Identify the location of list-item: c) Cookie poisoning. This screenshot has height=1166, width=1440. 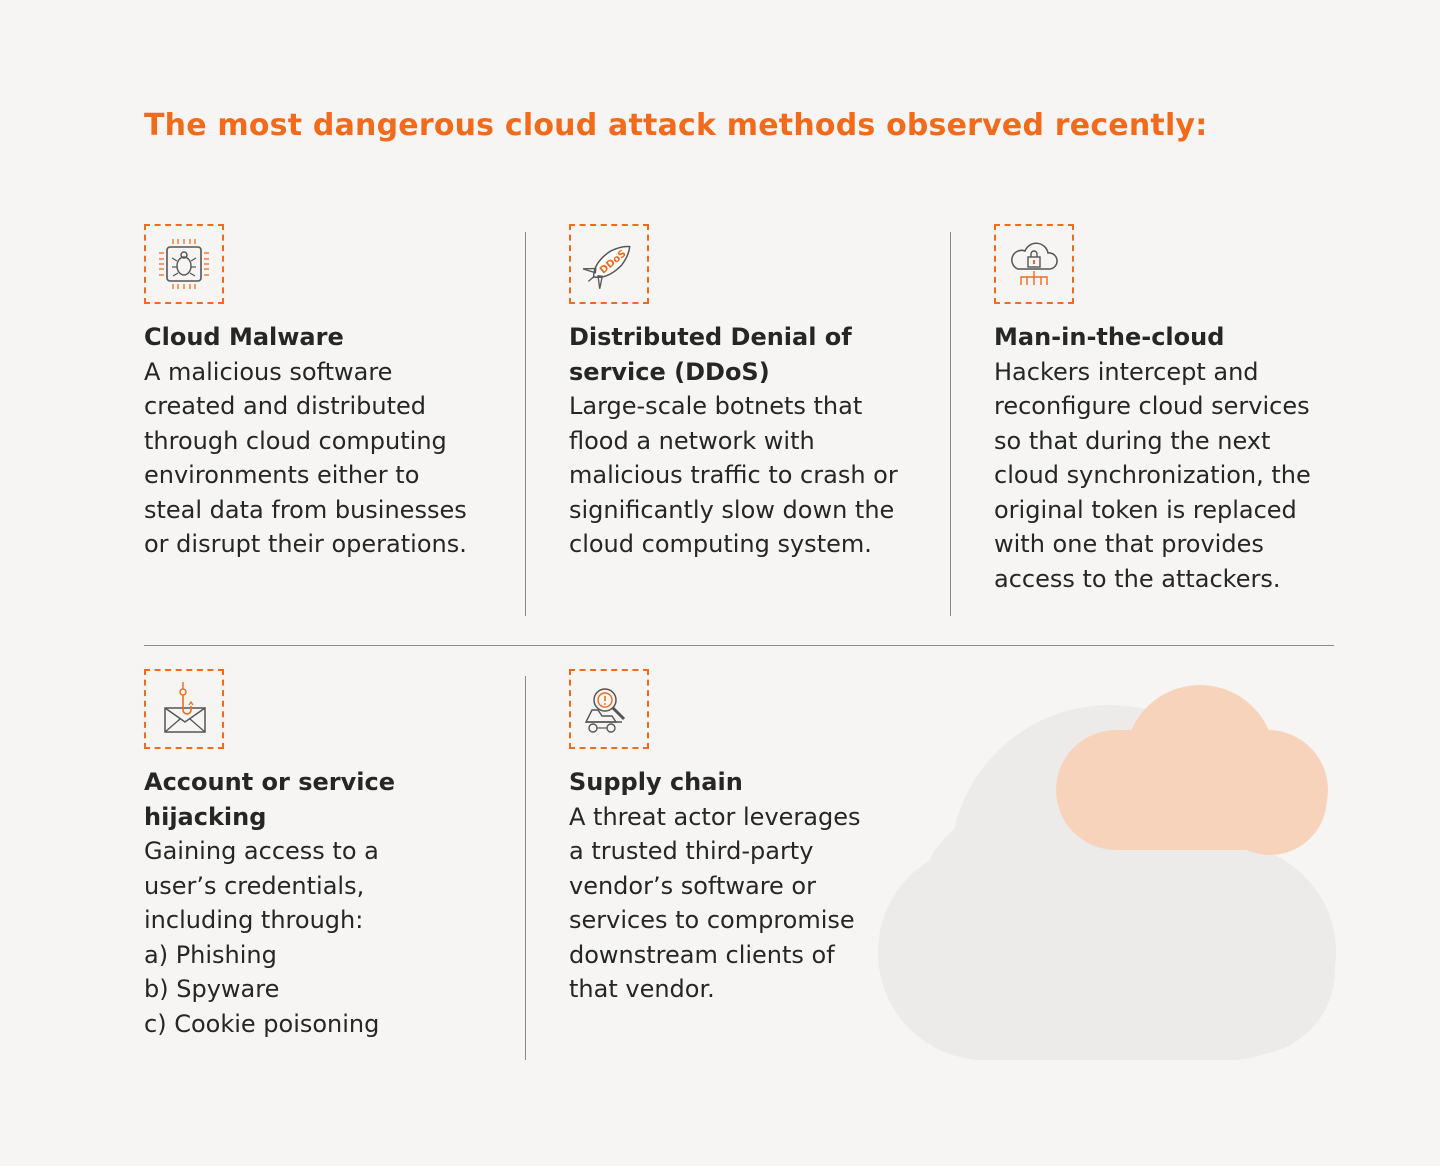
(262, 1023).